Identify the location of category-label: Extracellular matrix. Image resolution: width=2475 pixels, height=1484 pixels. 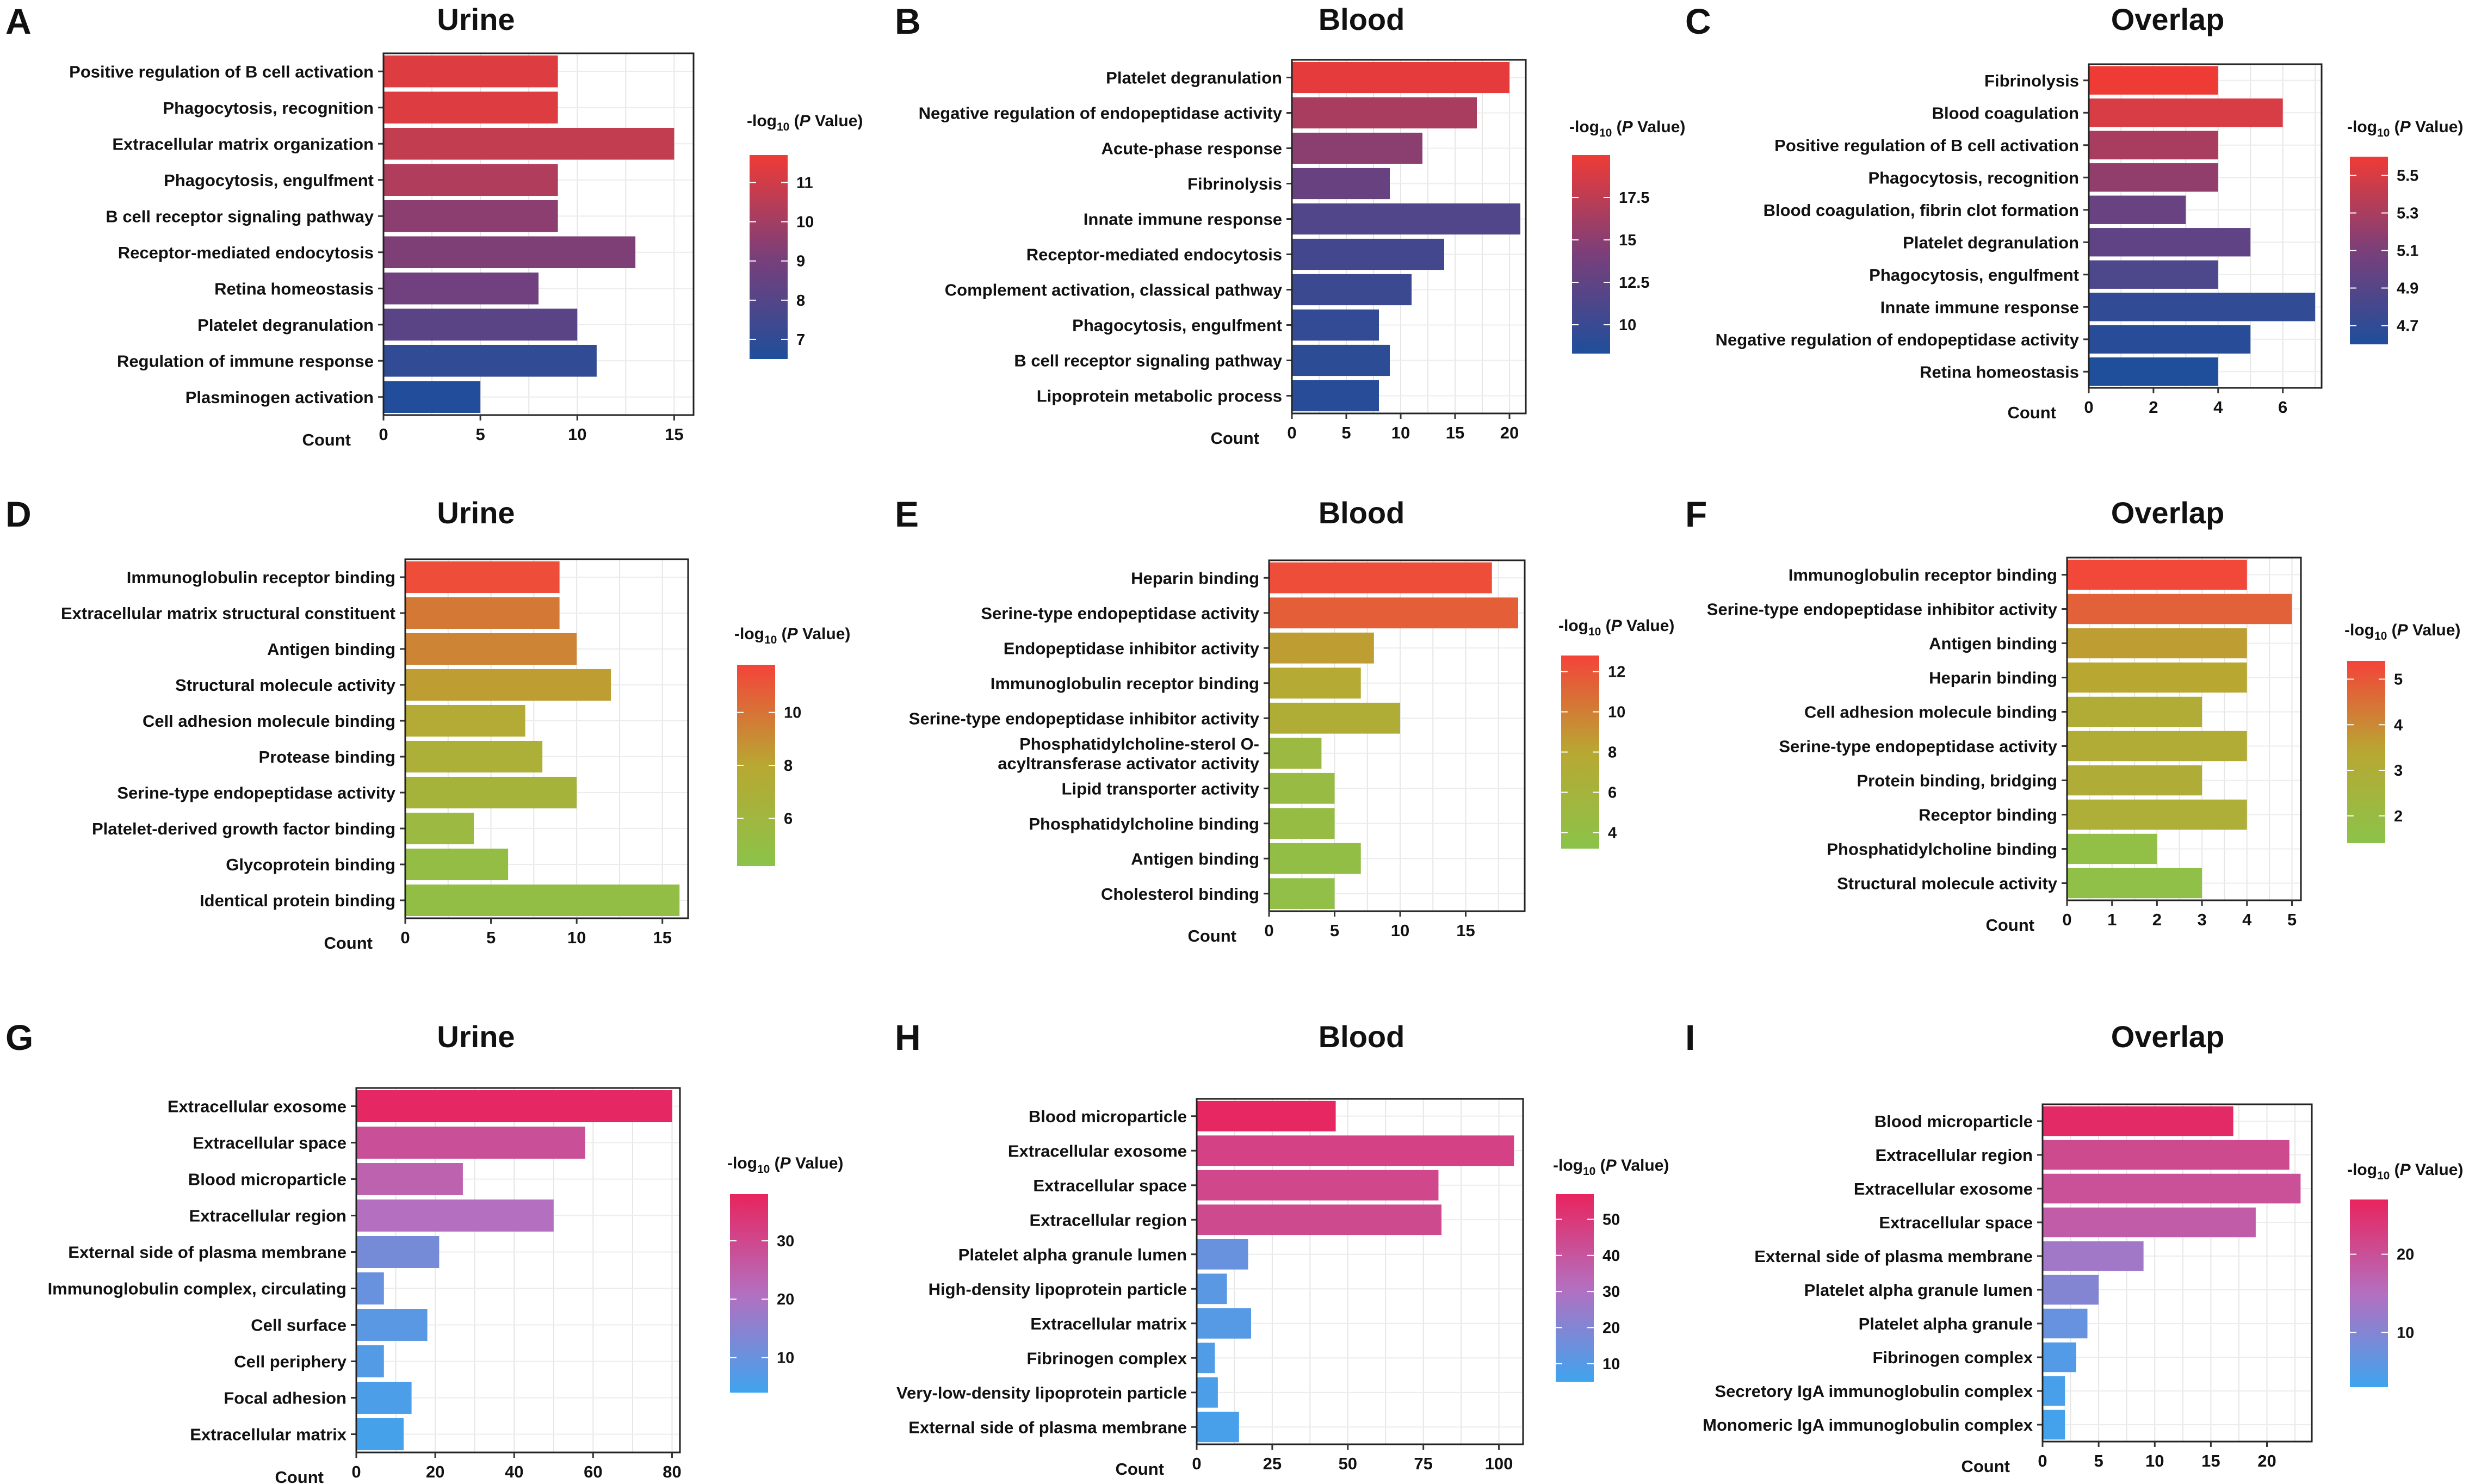
(1108, 1323).